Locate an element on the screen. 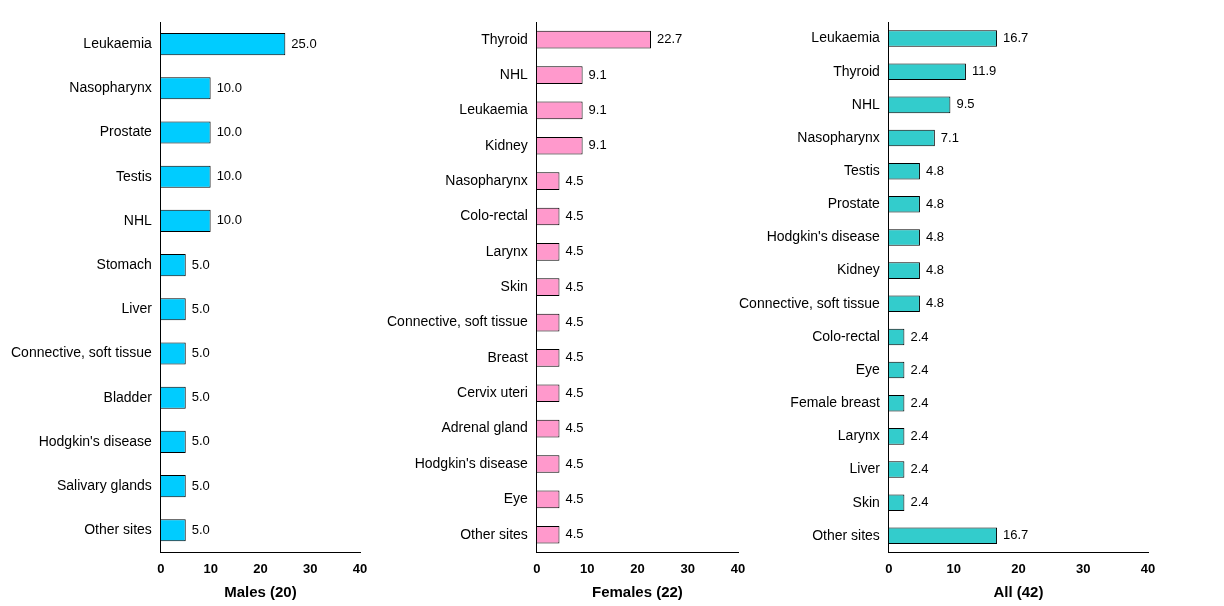  data-label: 11.9 is located at coordinates (984, 71).